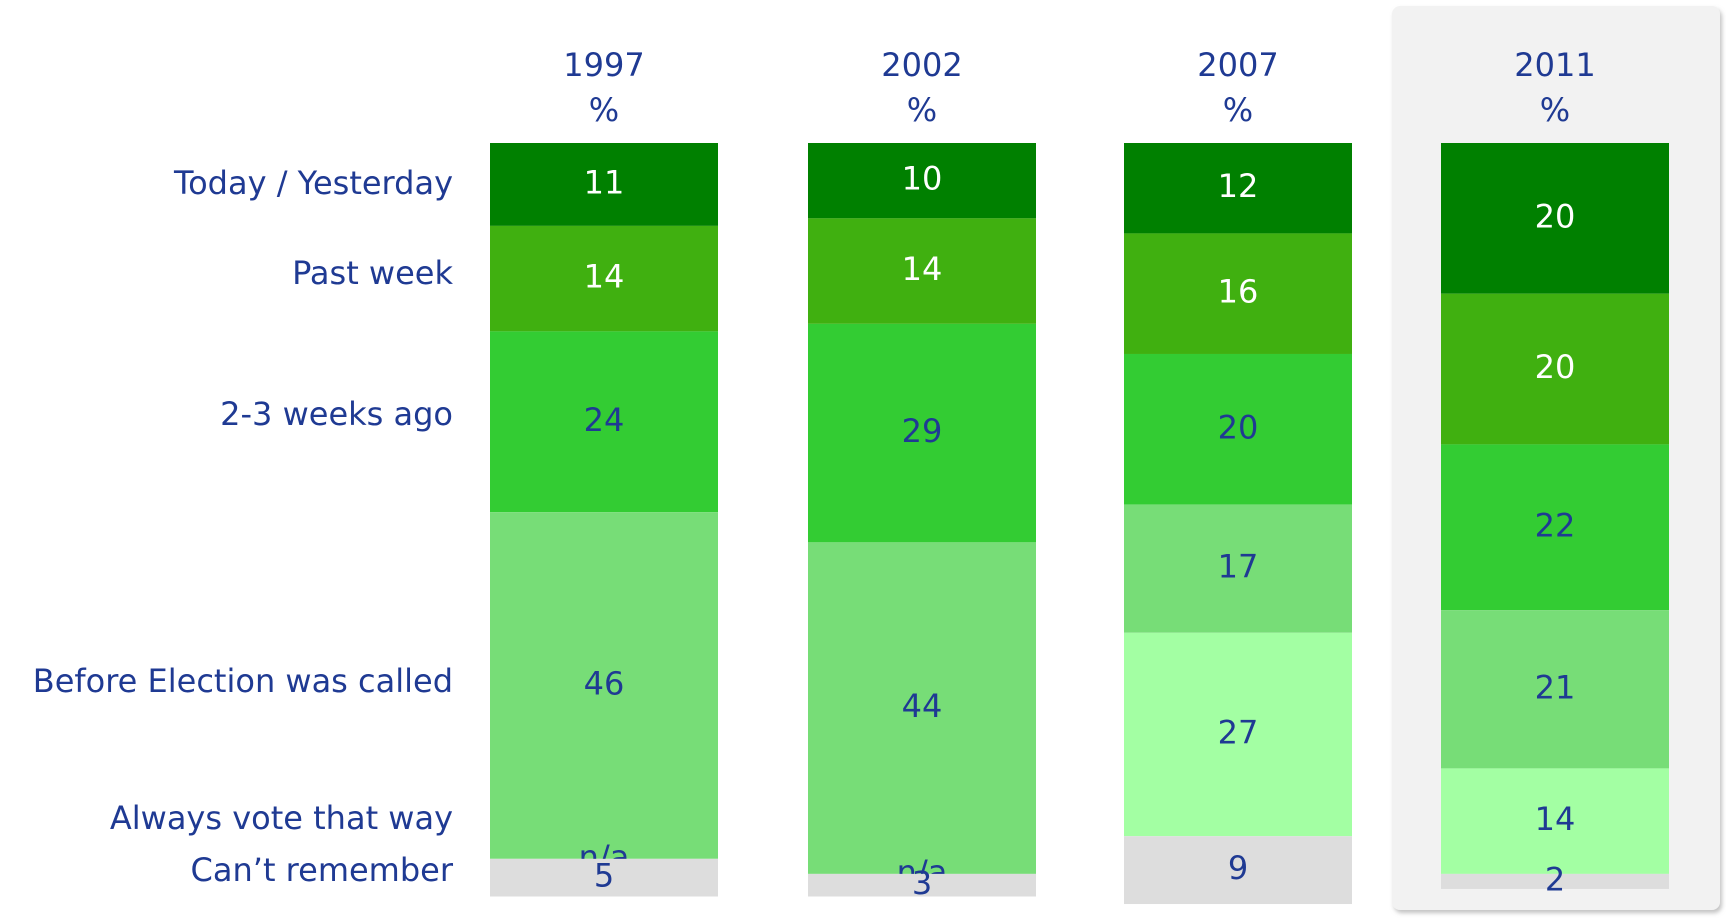  What do you see at coordinates (372, 273) in the screenshot?
I see `row-label: Past week` at bounding box center [372, 273].